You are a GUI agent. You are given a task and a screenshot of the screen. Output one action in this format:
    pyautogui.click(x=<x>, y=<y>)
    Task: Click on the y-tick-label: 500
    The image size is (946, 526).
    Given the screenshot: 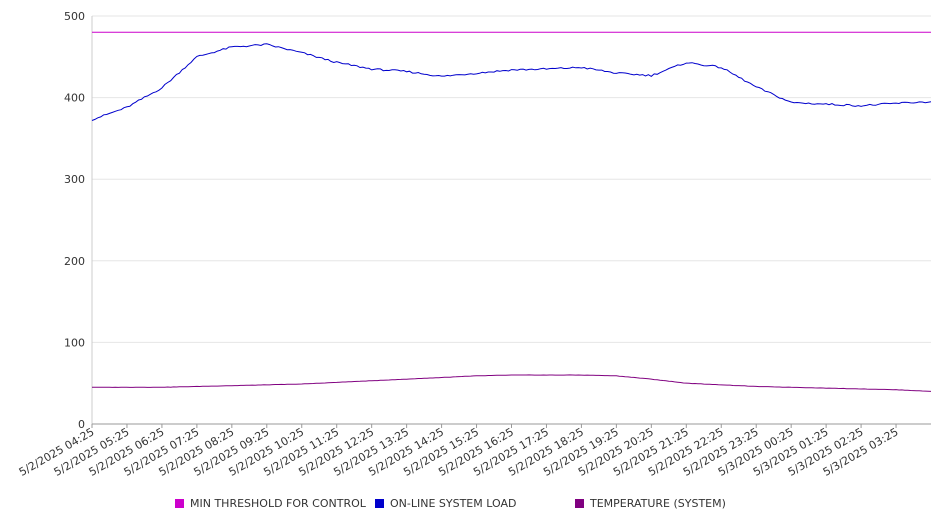 What is the action you would take?
    pyautogui.click(x=74, y=16)
    